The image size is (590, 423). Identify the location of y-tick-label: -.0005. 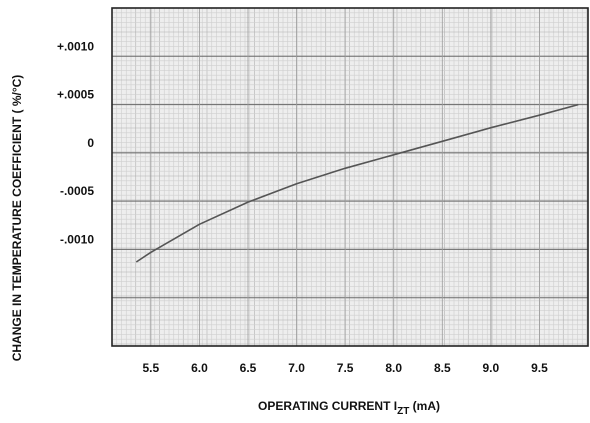
(77, 191).